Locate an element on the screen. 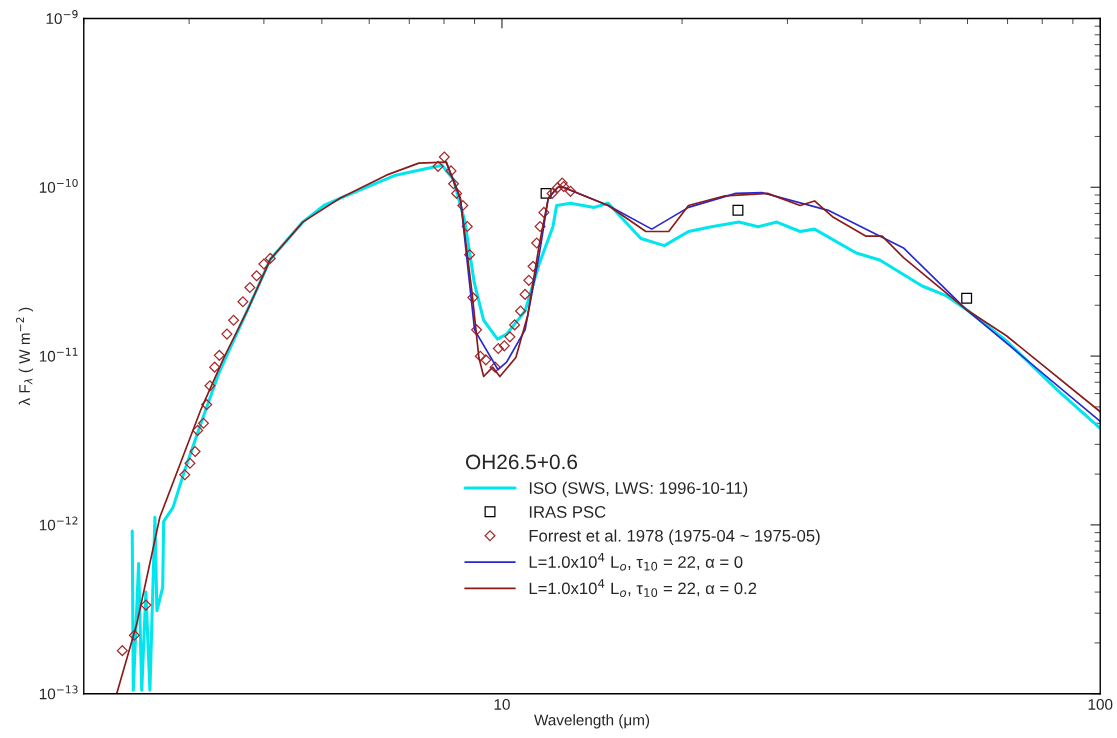  legend-label: Forrest et al. 1978 (1975-04 ~ 1975-05) is located at coordinates (674, 537).